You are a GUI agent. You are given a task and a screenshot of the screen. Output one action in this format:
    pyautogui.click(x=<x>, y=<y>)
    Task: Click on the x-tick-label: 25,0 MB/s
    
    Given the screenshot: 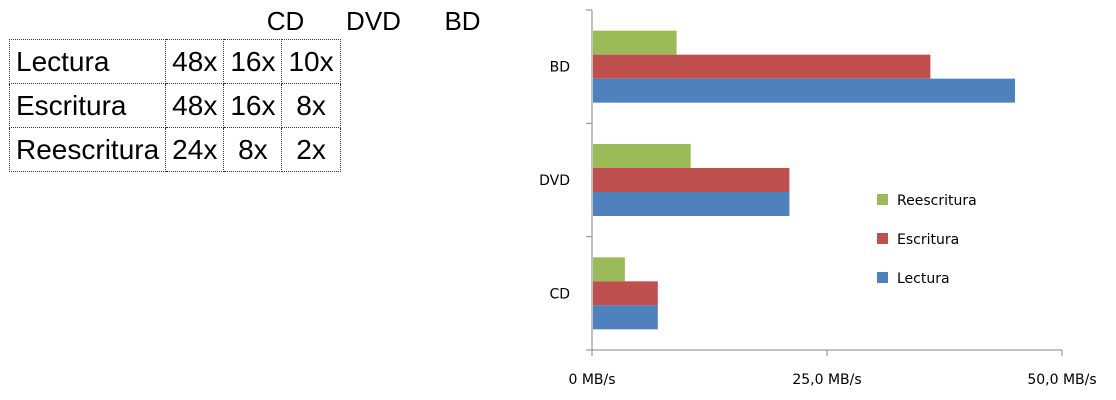 What is the action you would take?
    pyautogui.click(x=826, y=380)
    